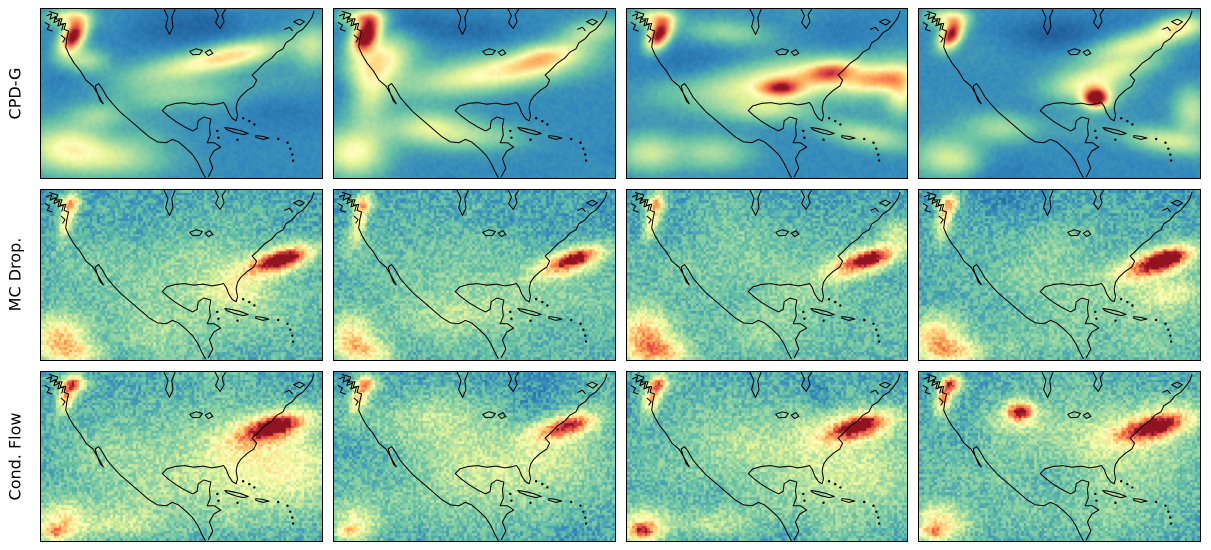  I want to click on heatmap-panel-r1c1, so click(474, 275).